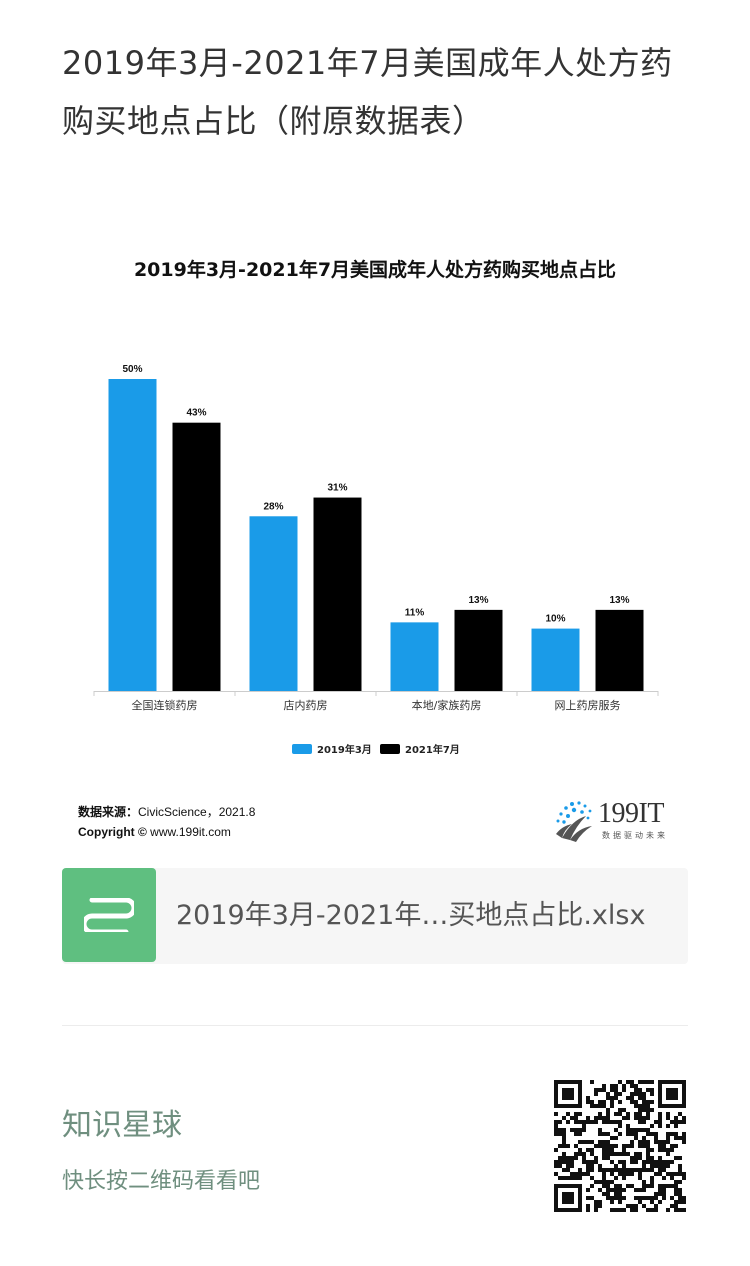  I want to click on copyright-label: Copyright ©, so click(112, 832).